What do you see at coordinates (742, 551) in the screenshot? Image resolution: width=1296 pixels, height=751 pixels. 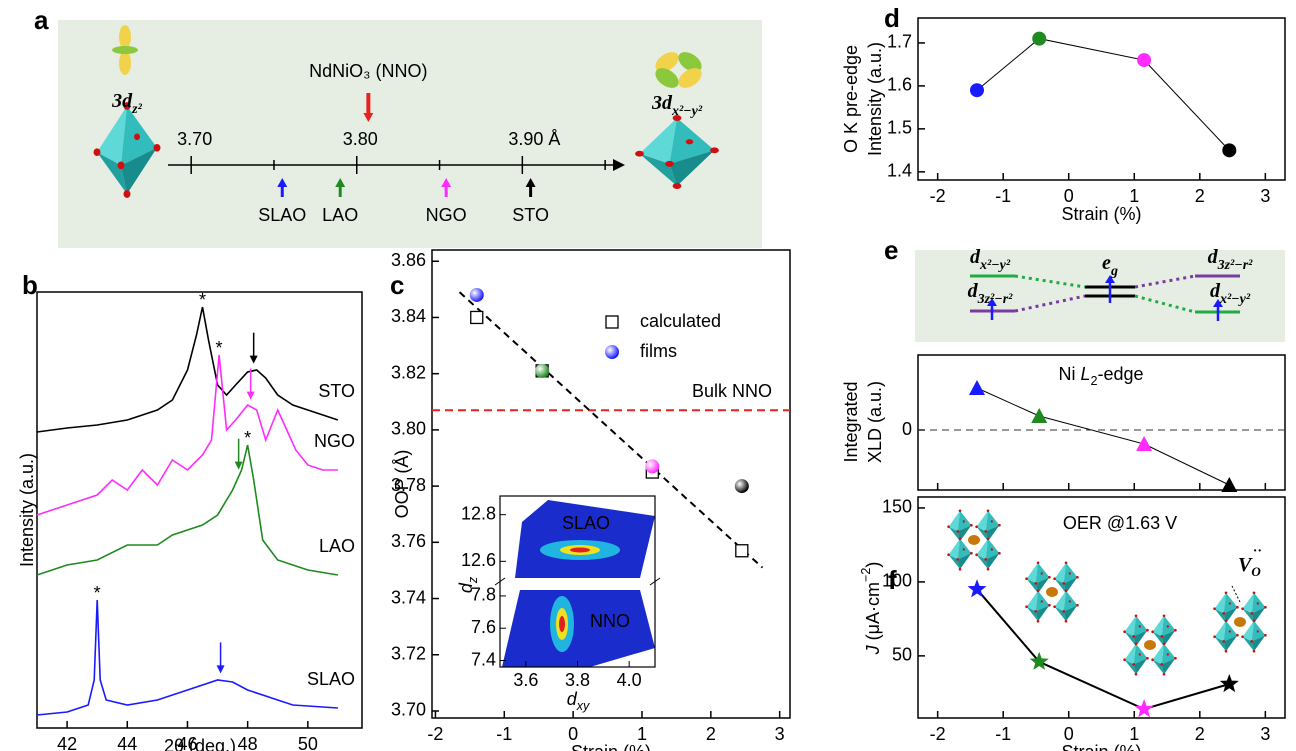 I see `calculated-point` at bounding box center [742, 551].